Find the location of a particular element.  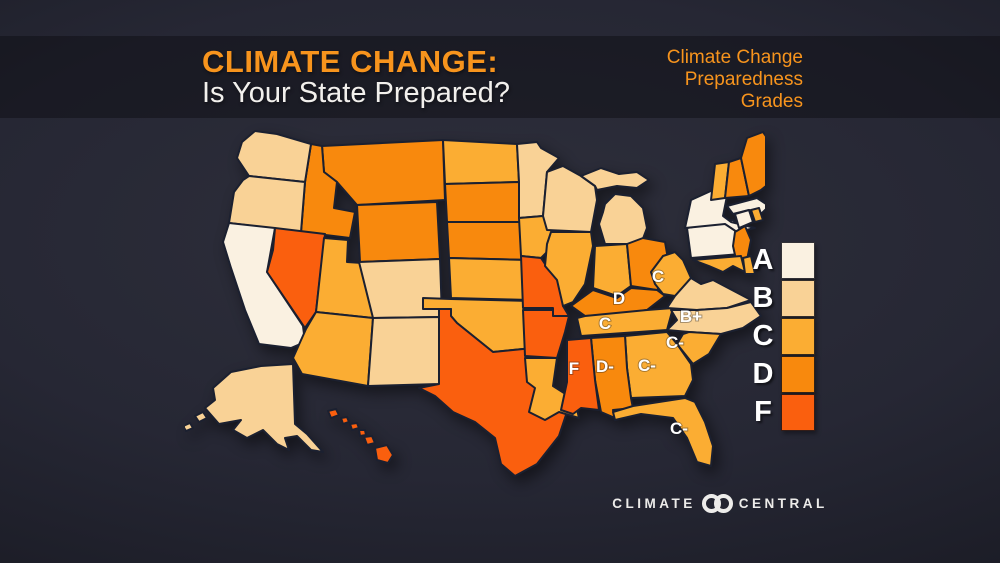

grade-label-TN: C is located at coordinates (605, 323).